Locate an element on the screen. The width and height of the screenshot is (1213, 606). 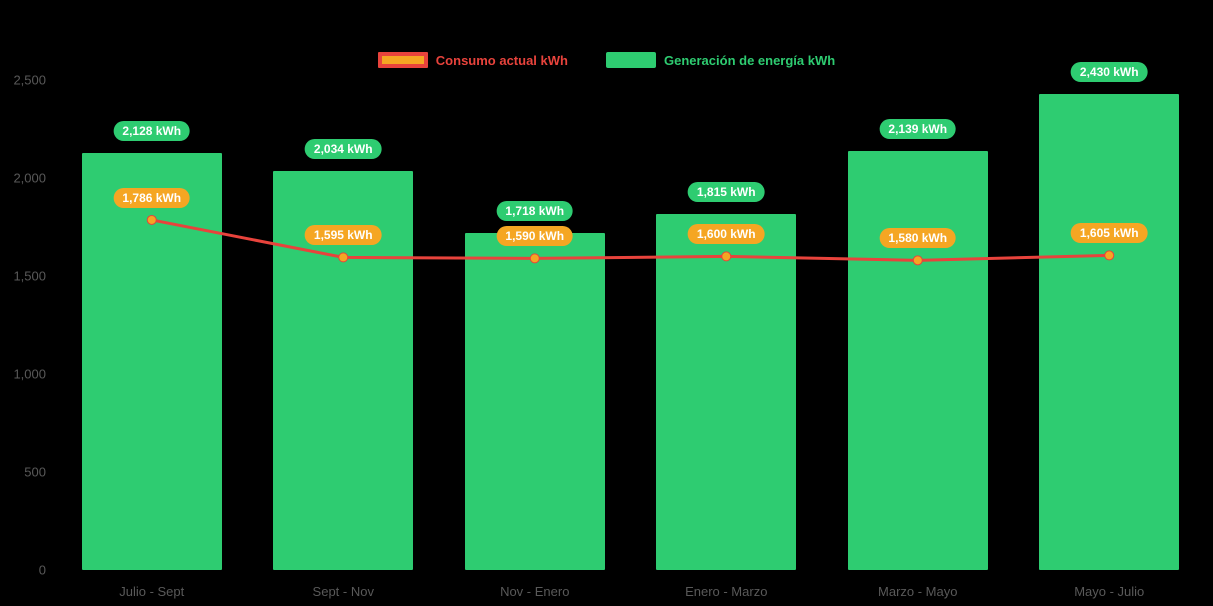
legend-item-consumo: Consumo actual kWh is located at coordinates (472, 60).